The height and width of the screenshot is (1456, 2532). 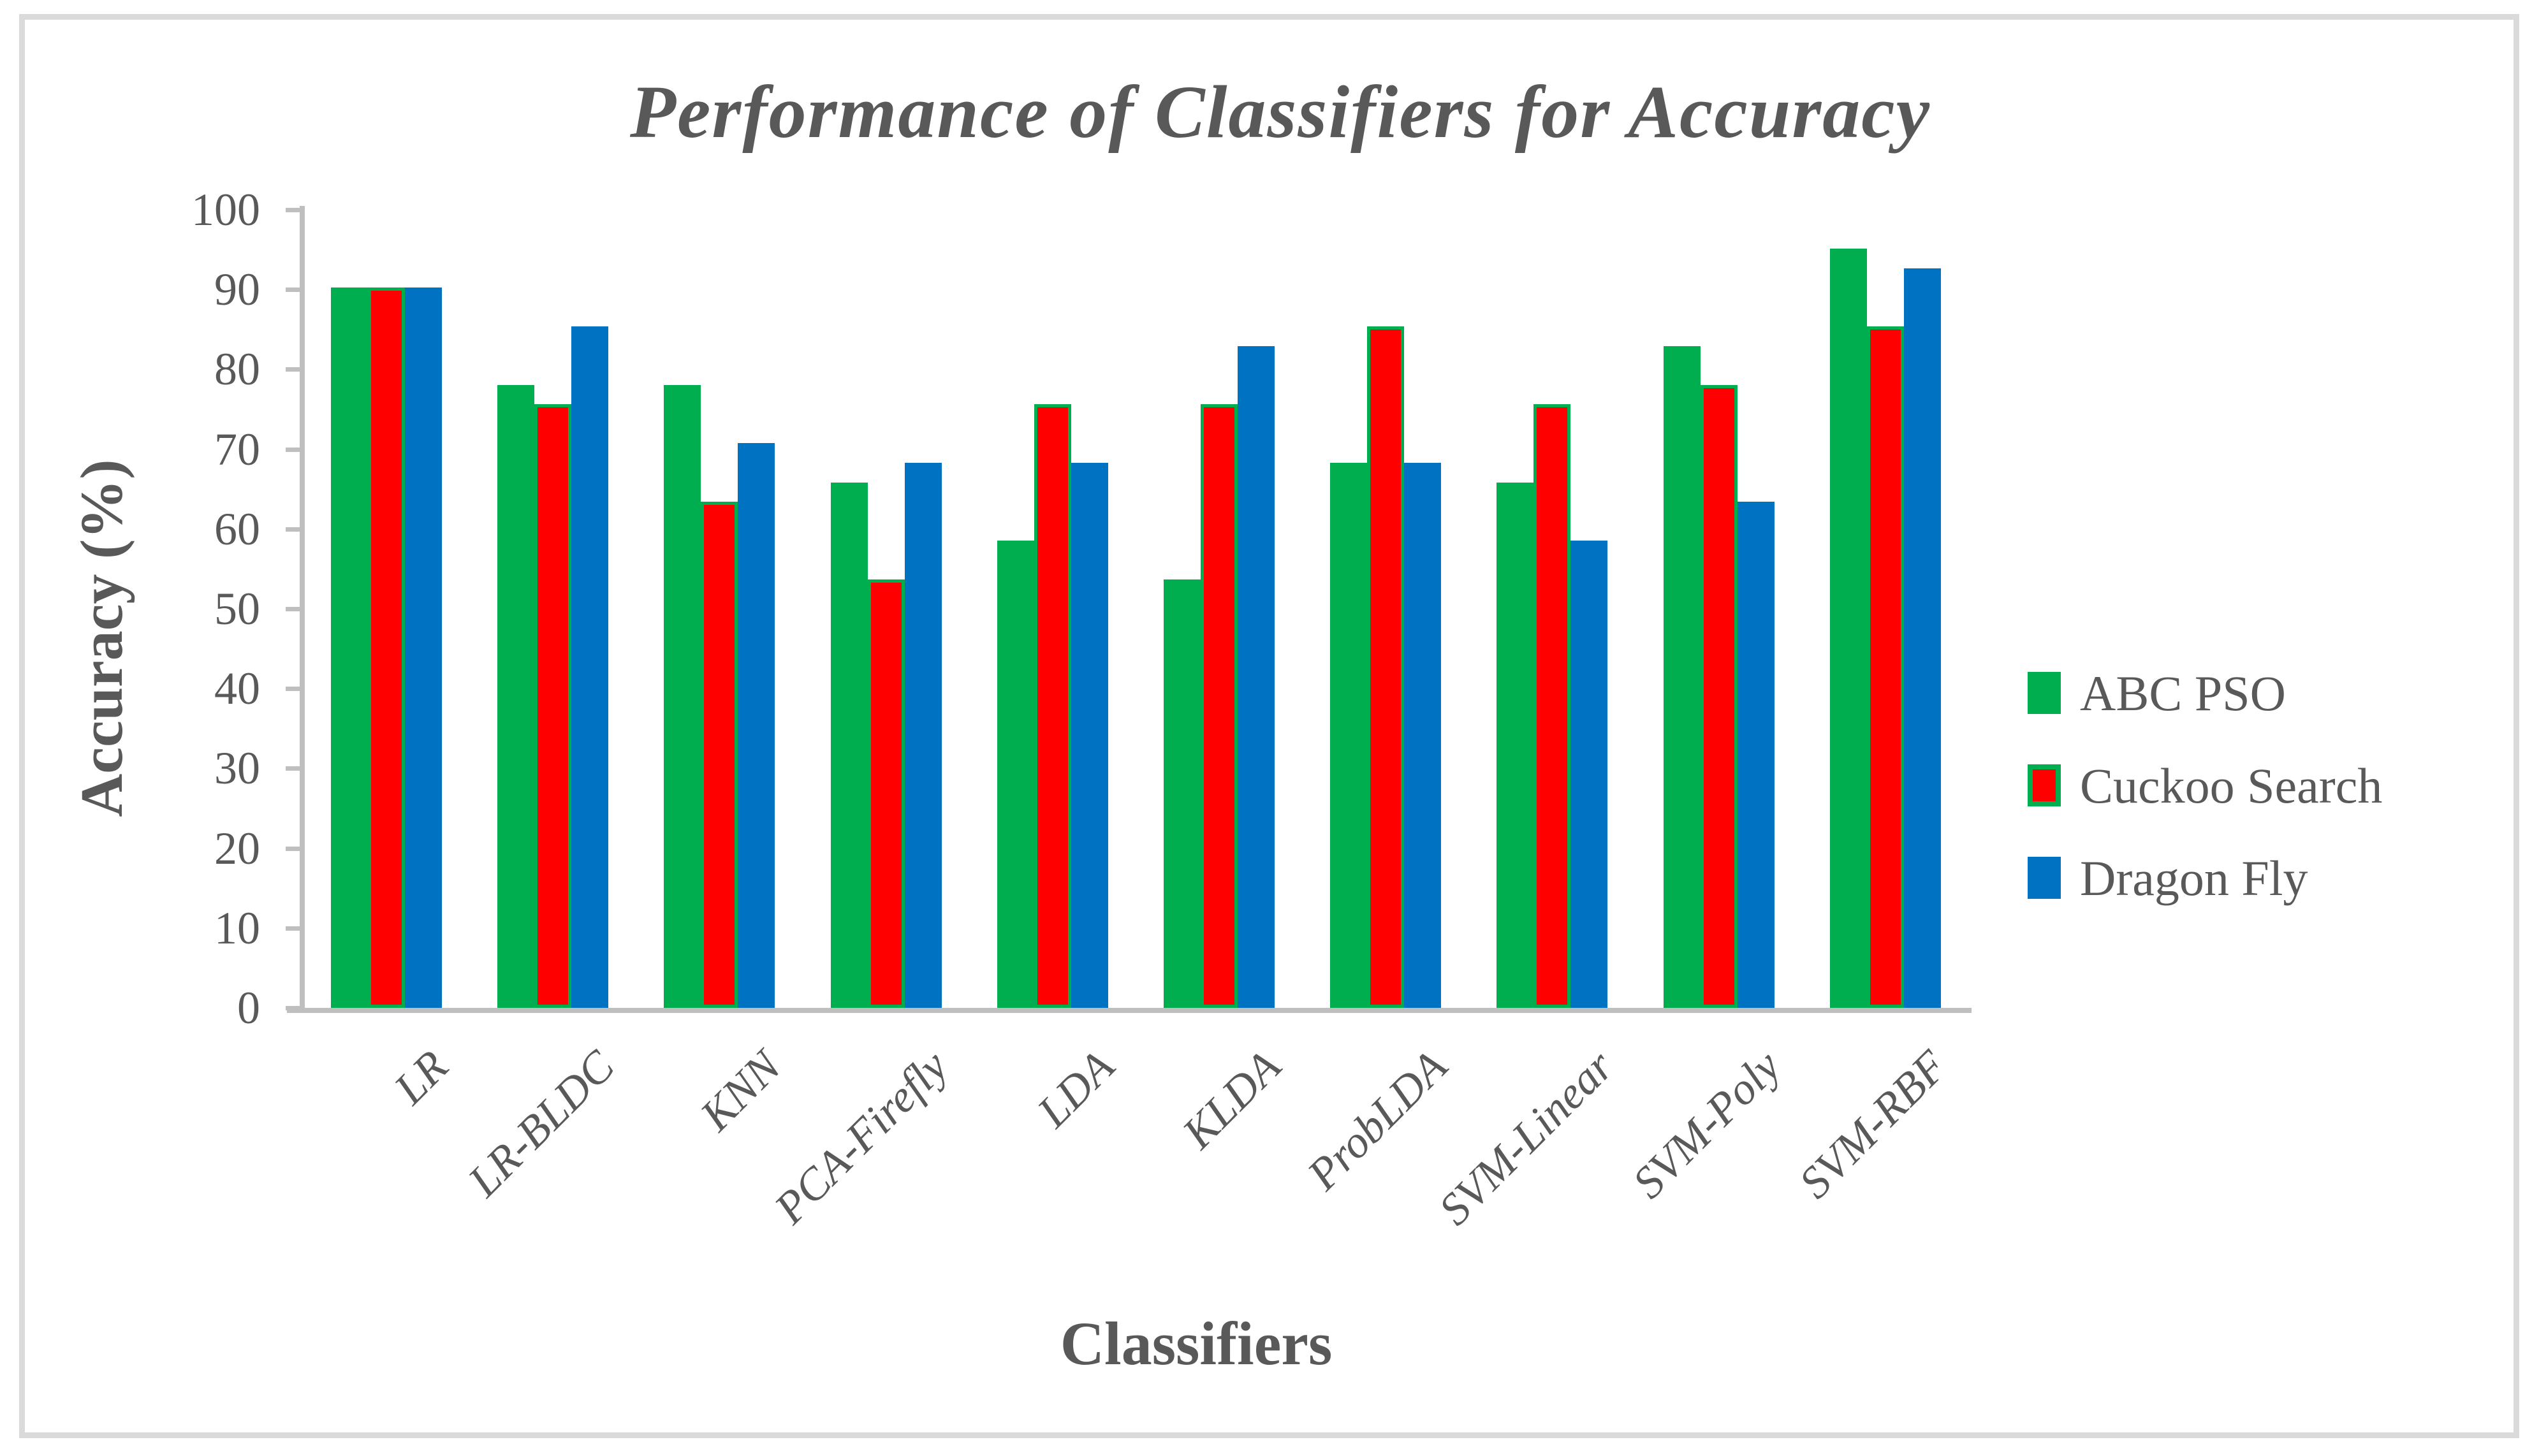 I want to click on bar-dragon-fly-knn, so click(x=757, y=725).